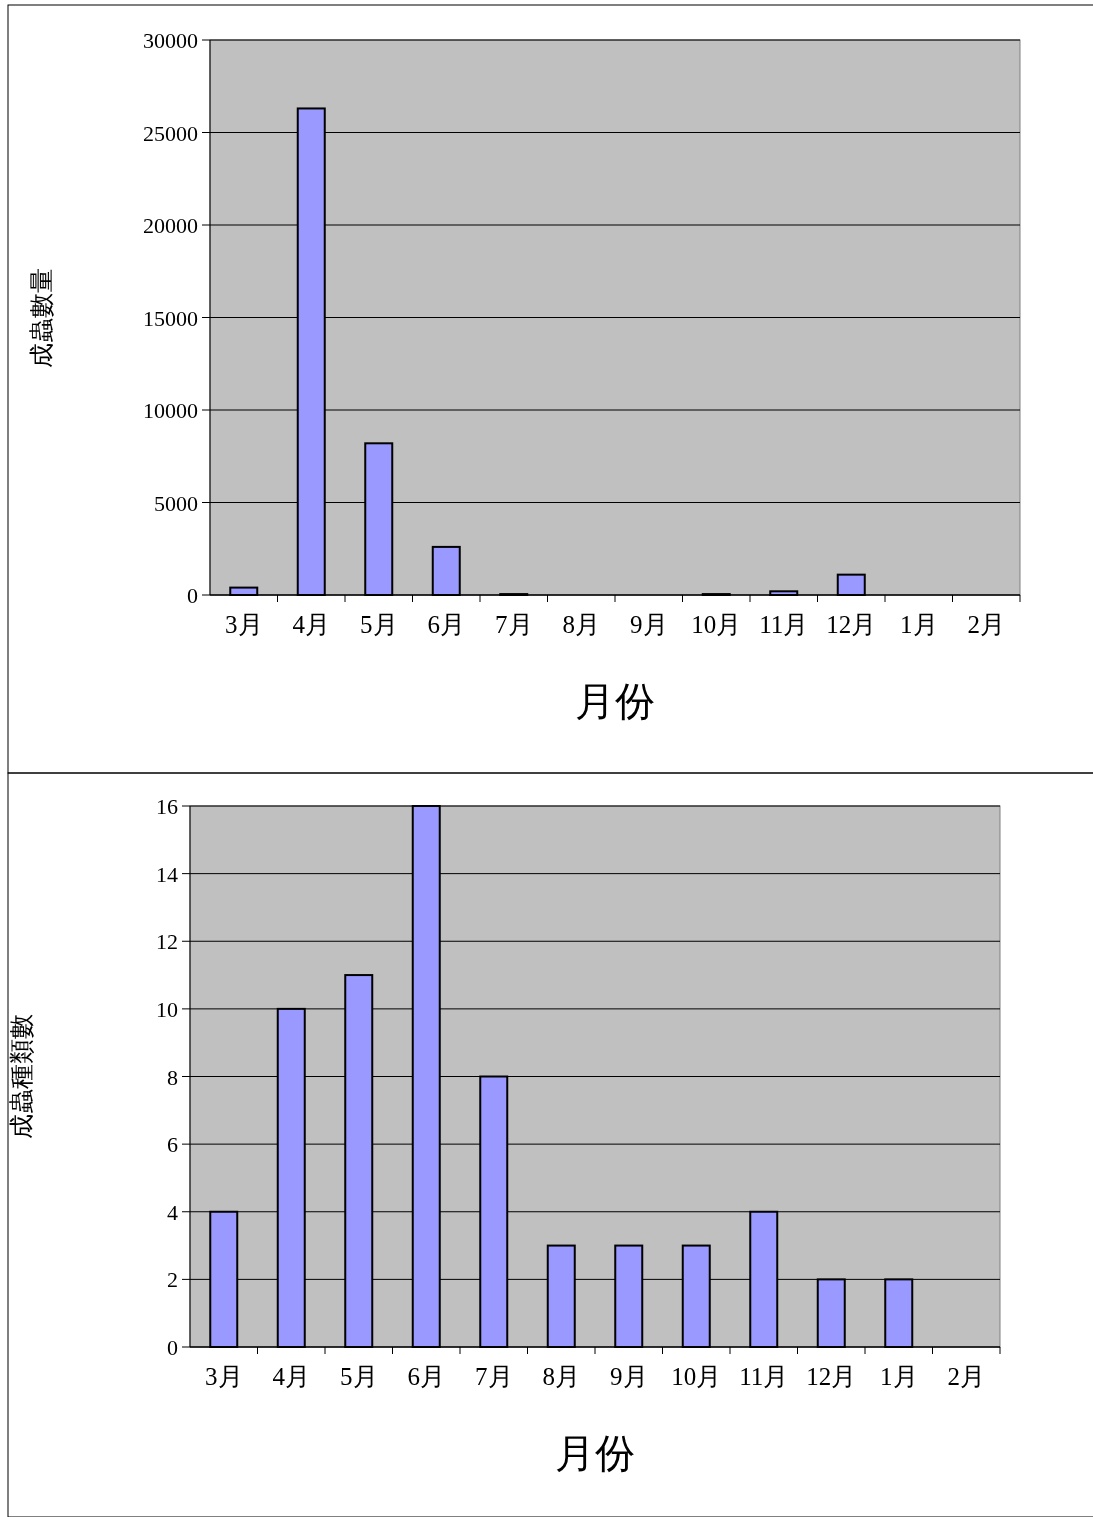  Describe the element at coordinates (176, 503) in the screenshot. I see `y-tick-label: 5000` at that location.